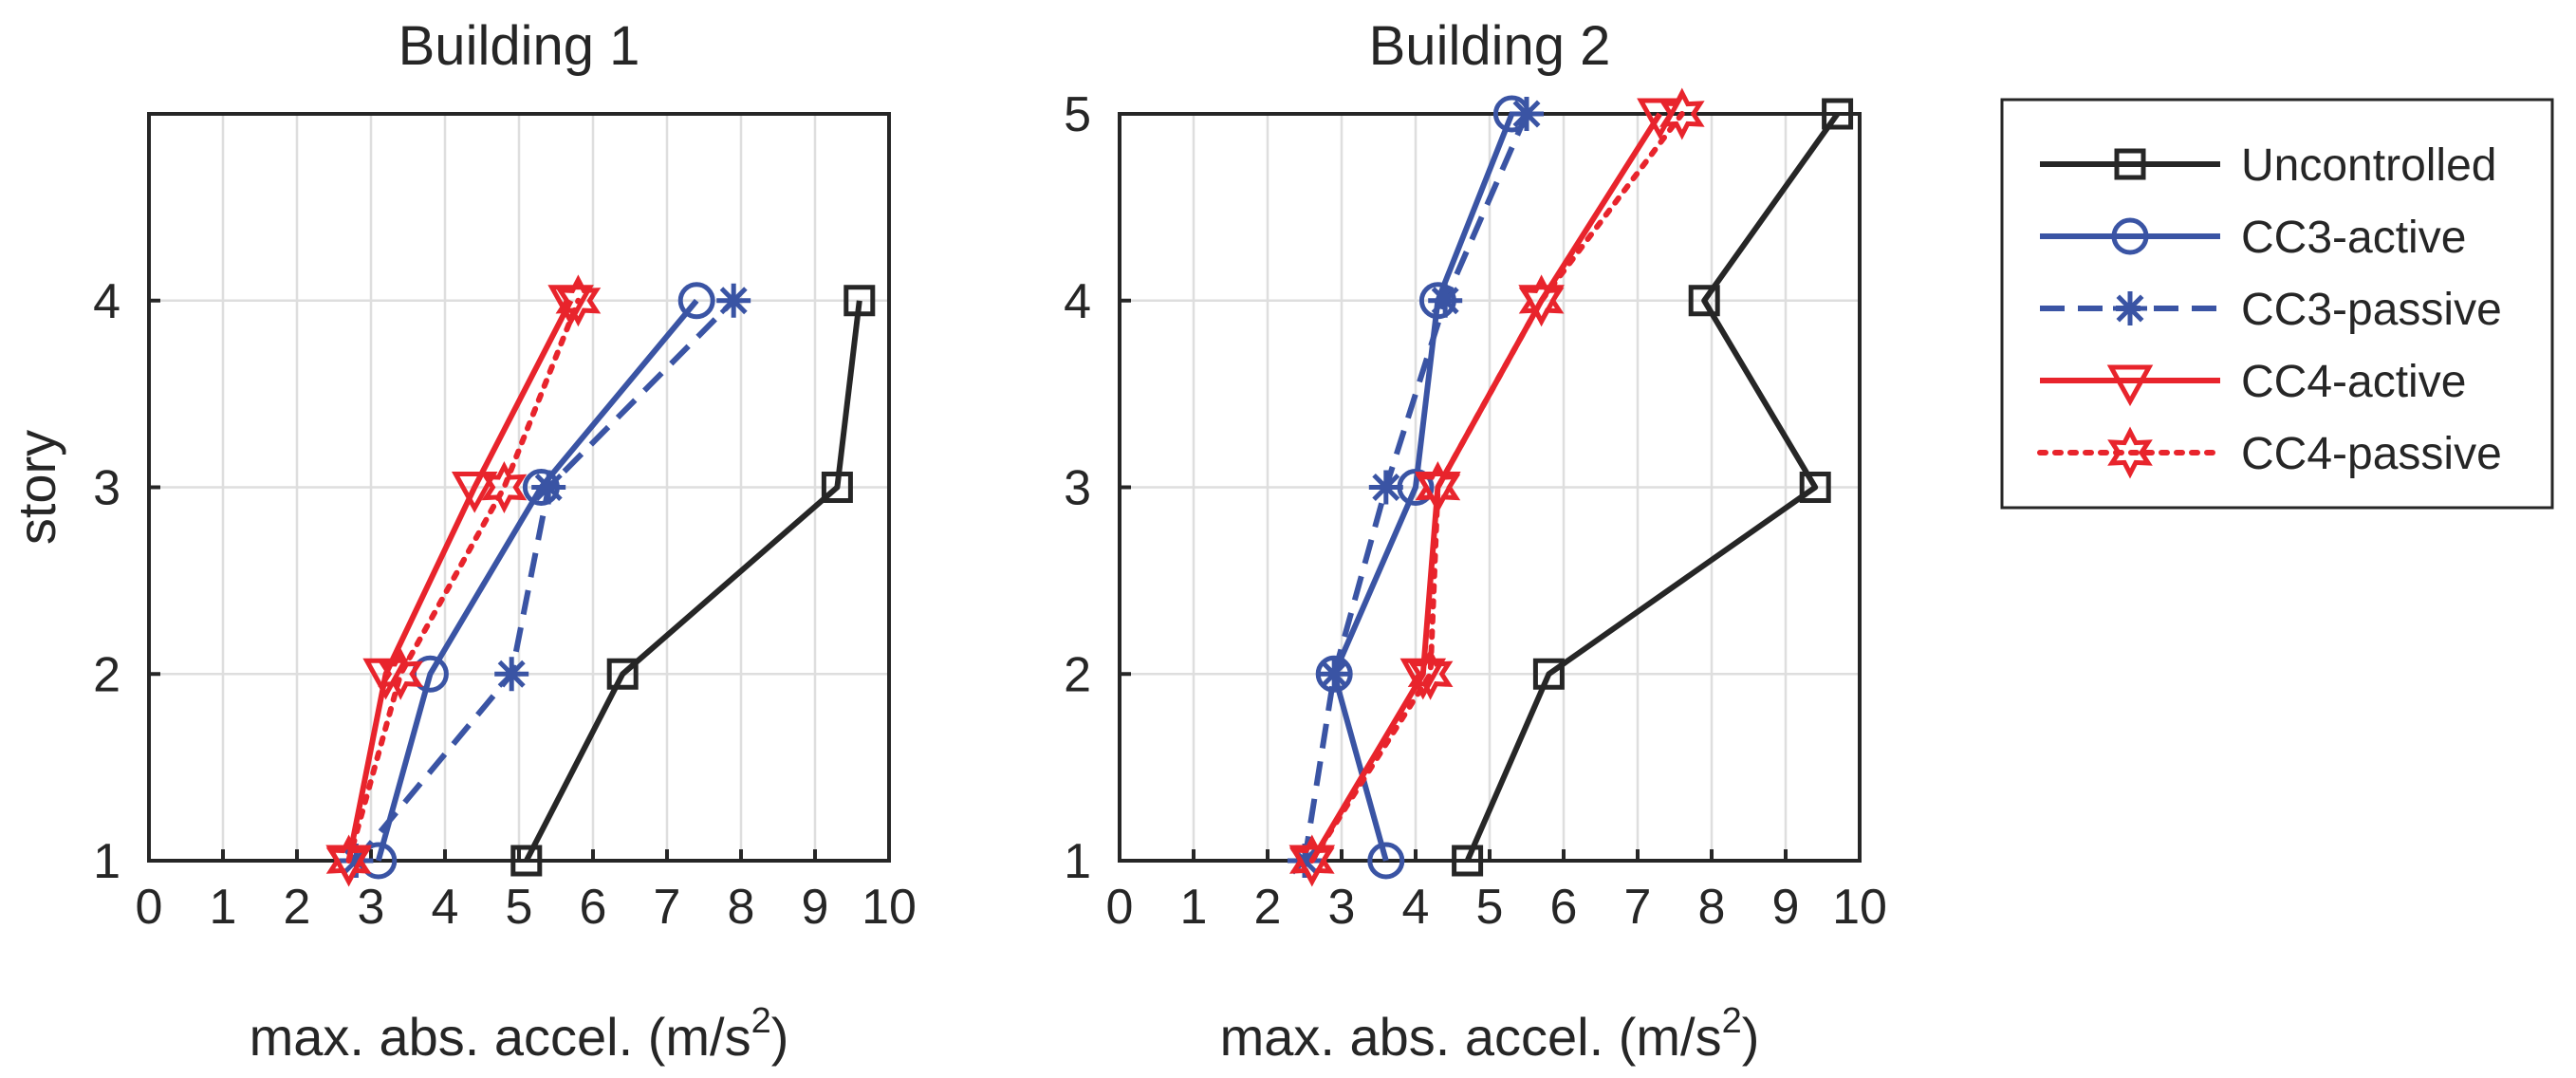 The image size is (2576, 1078). What do you see at coordinates (2130, 308) in the screenshot?
I see `legend-marker-asterisk` at bounding box center [2130, 308].